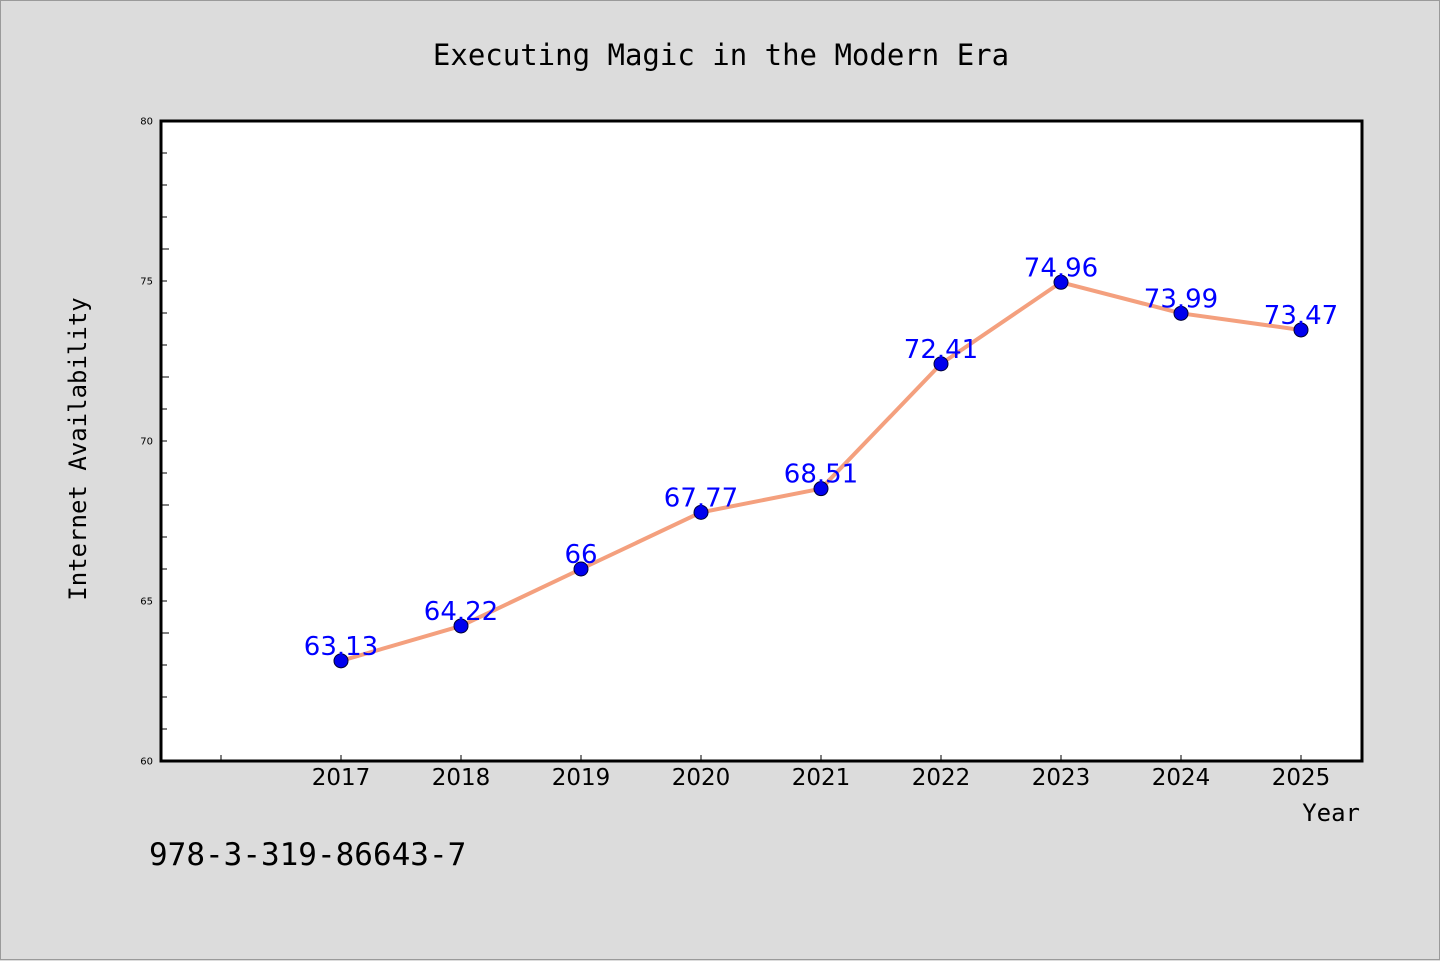 This screenshot has height=961, width=1440. I want to click on data-label: 66, so click(580, 555).